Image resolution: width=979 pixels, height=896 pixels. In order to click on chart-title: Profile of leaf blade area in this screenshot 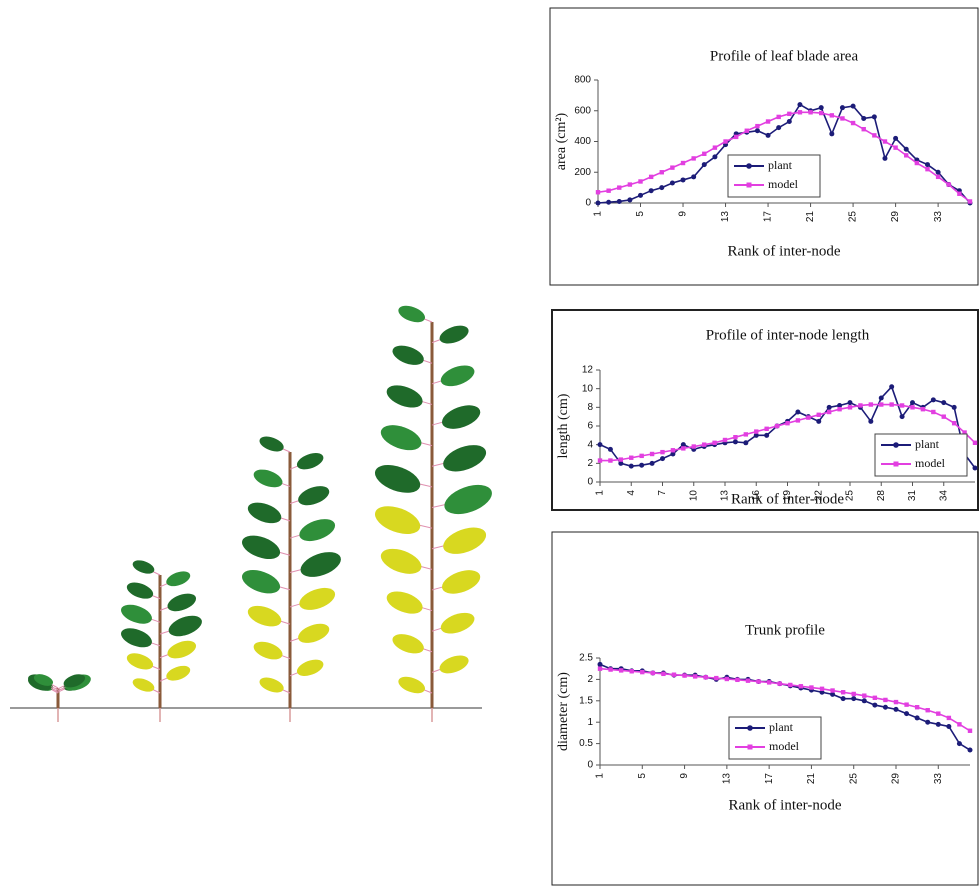, I will do `click(784, 56)`.